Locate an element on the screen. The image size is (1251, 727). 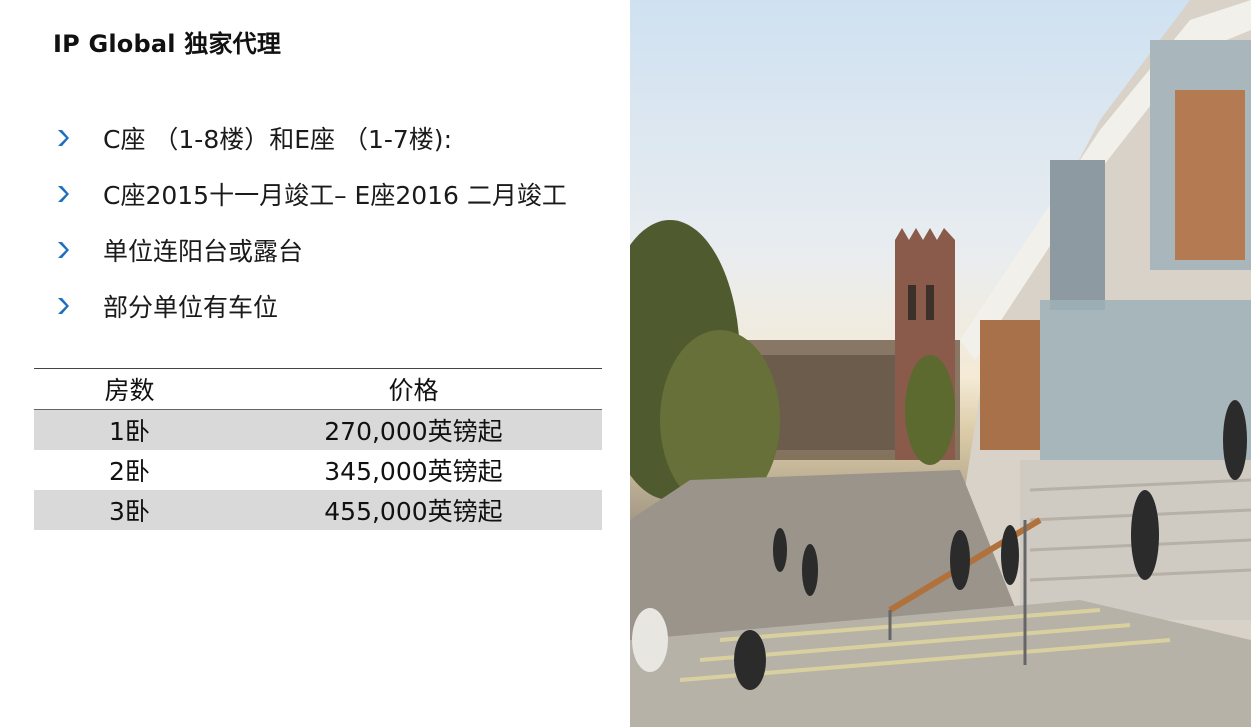
list-item-text: 单位连阳台或露台 is located at coordinates (203, 251).